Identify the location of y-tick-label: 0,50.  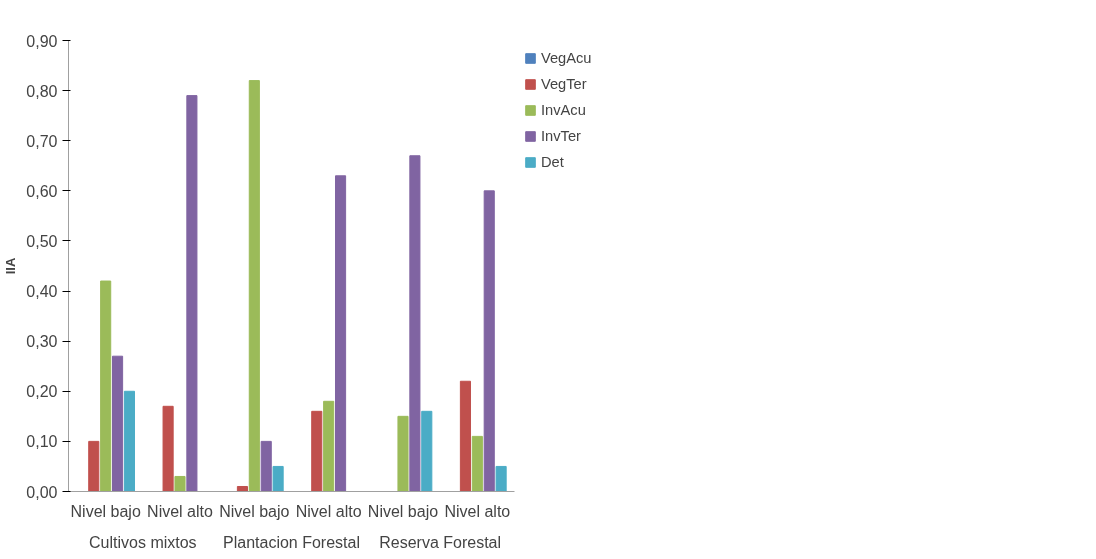
(42, 241).